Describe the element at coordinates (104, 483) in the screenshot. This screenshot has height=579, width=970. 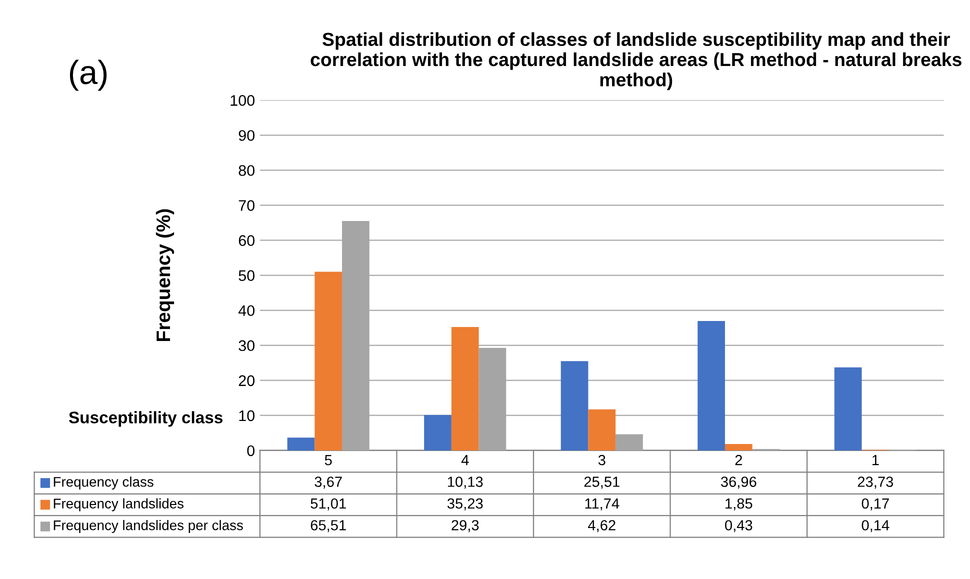
I see `legend-label: Frequency class` at that location.